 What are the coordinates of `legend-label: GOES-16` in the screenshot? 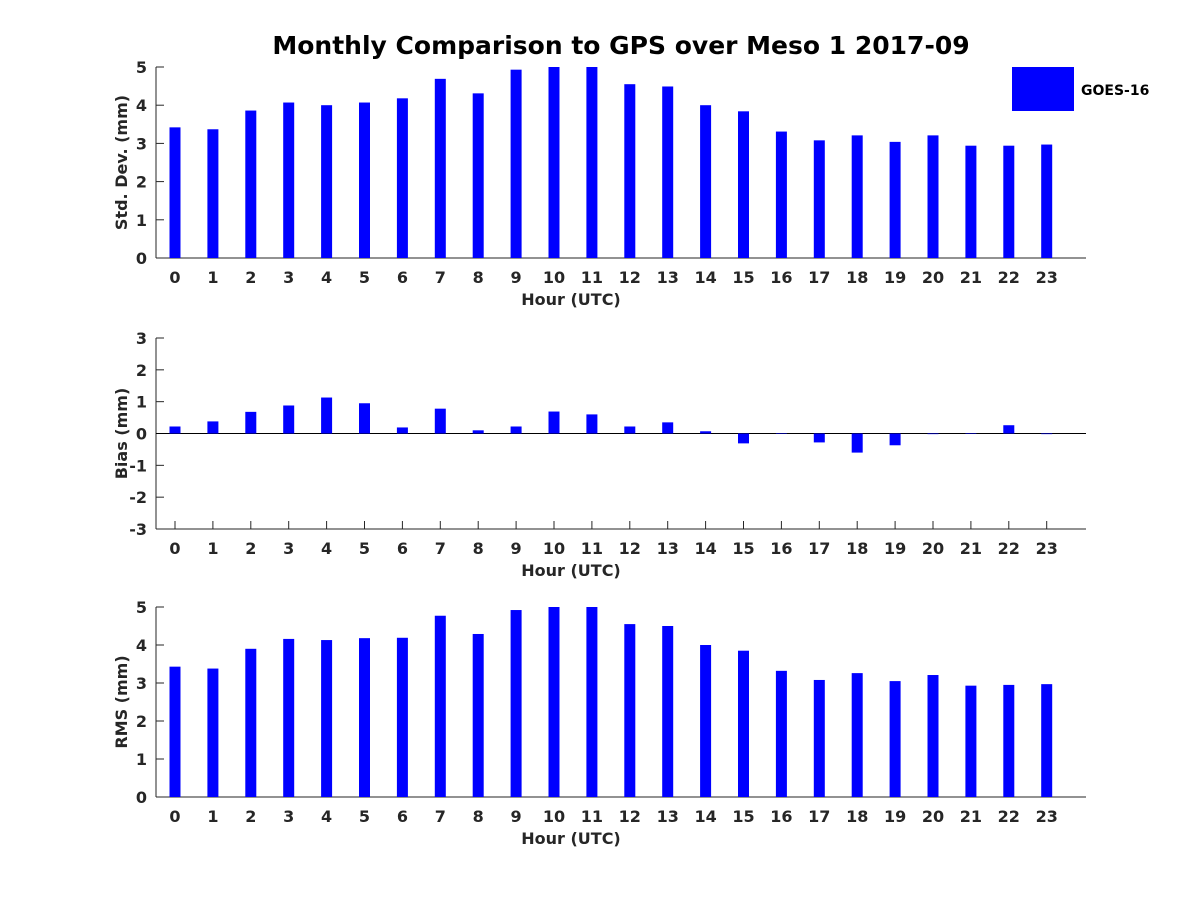 It's located at (1115, 91).